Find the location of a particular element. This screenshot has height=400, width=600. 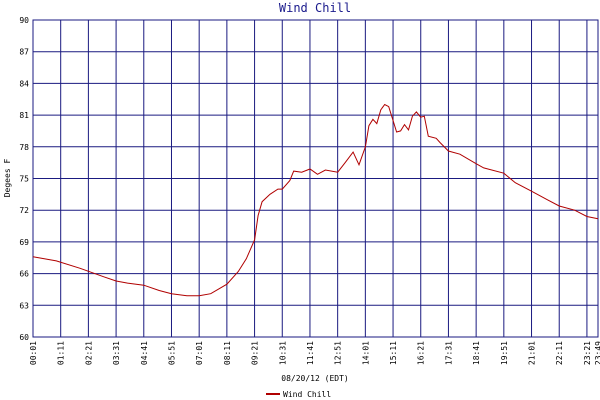

x-tick-label: 05:51 is located at coordinates (171, 353).